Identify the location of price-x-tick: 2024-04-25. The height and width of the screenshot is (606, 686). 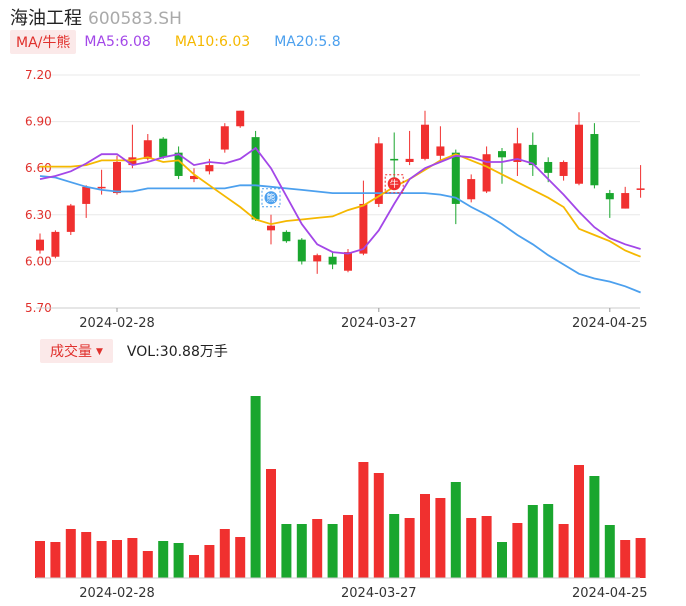
(610, 323).